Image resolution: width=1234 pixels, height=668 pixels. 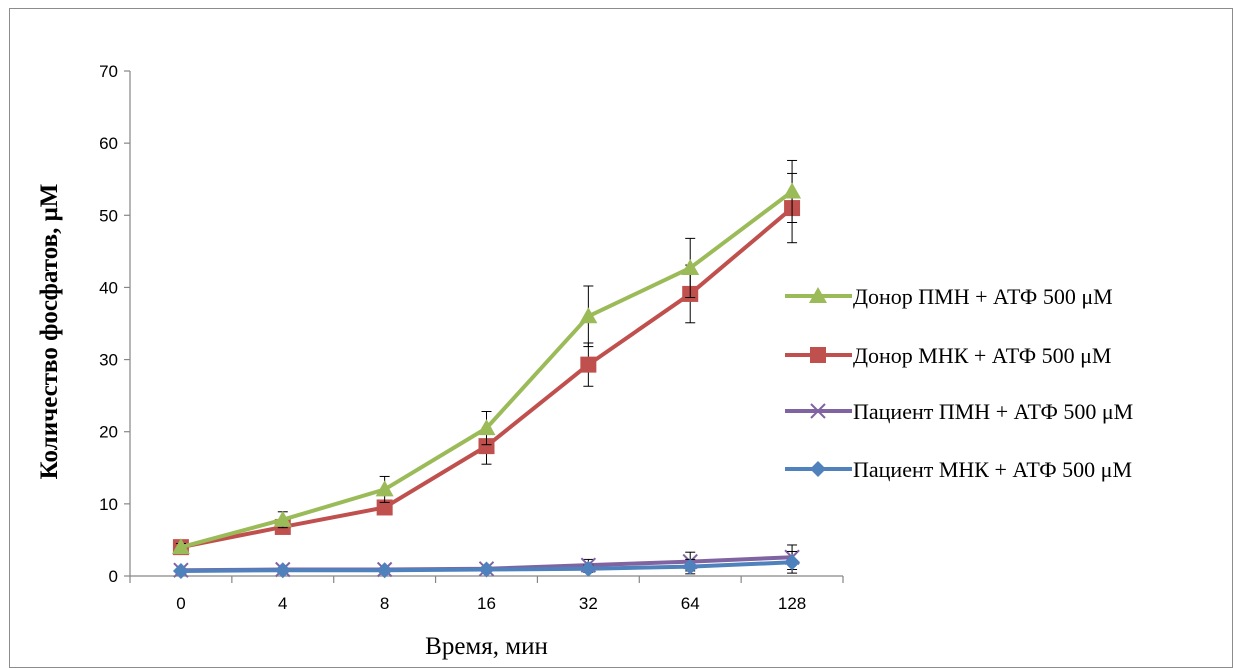 I want to click on x-tick-label: 16, so click(x=486, y=603).